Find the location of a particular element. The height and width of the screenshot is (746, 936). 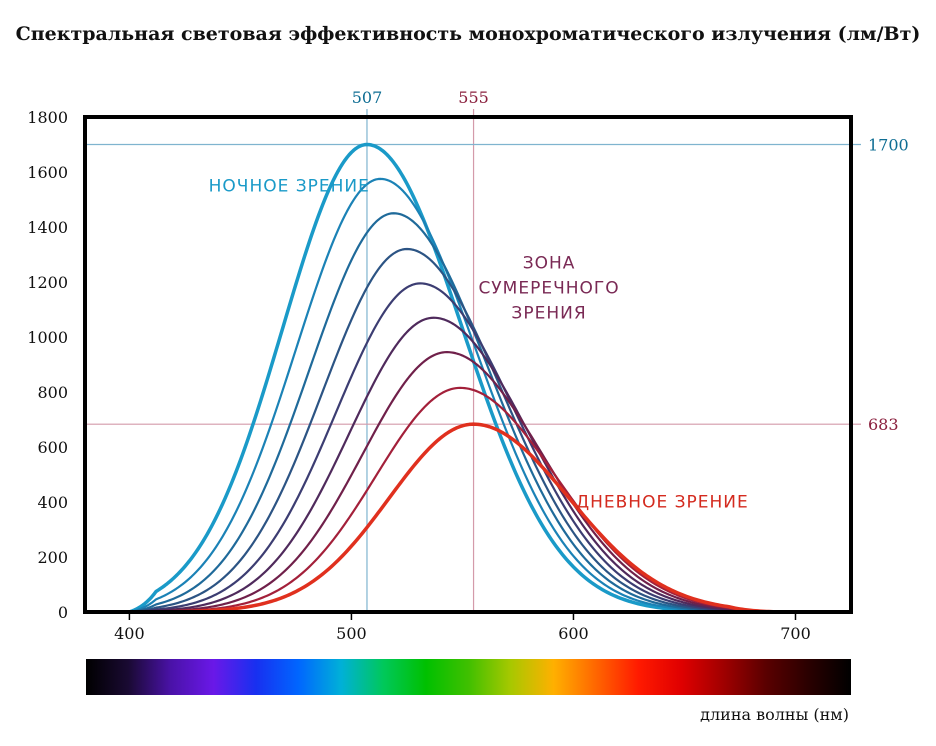

y-tick-label: 800 is located at coordinates (52, 392).